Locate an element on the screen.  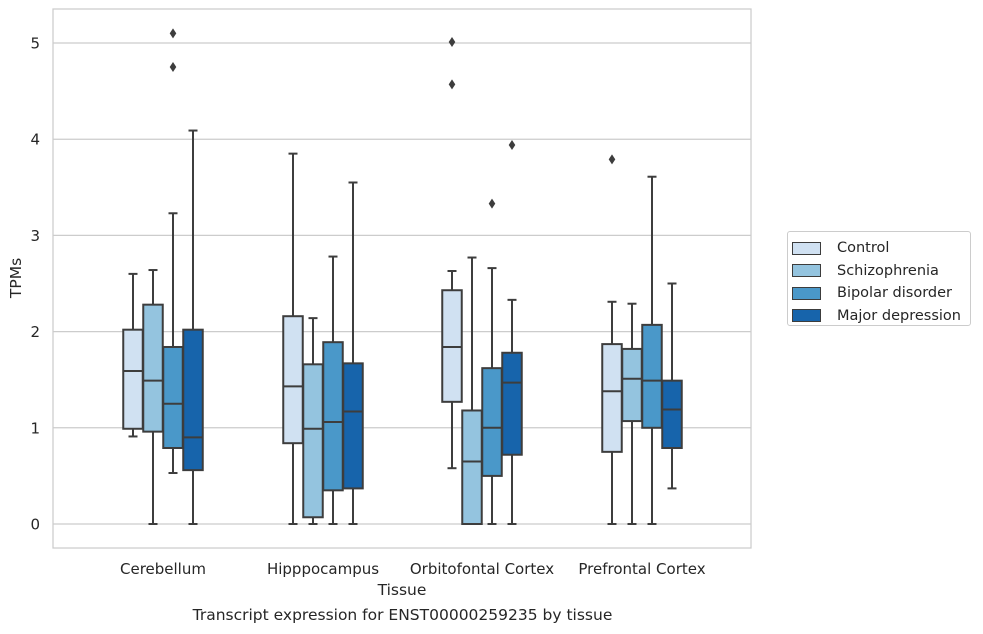
x-axis-label: Tissue is located at coordinates (402, 590).